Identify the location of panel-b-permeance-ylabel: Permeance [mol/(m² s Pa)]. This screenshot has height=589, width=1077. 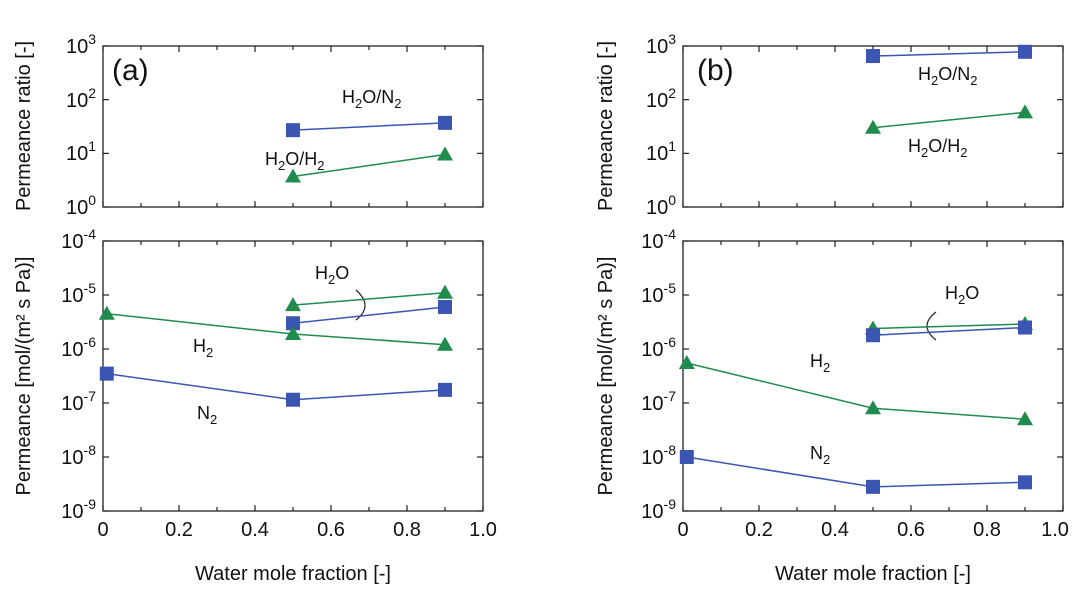
(606, 376).